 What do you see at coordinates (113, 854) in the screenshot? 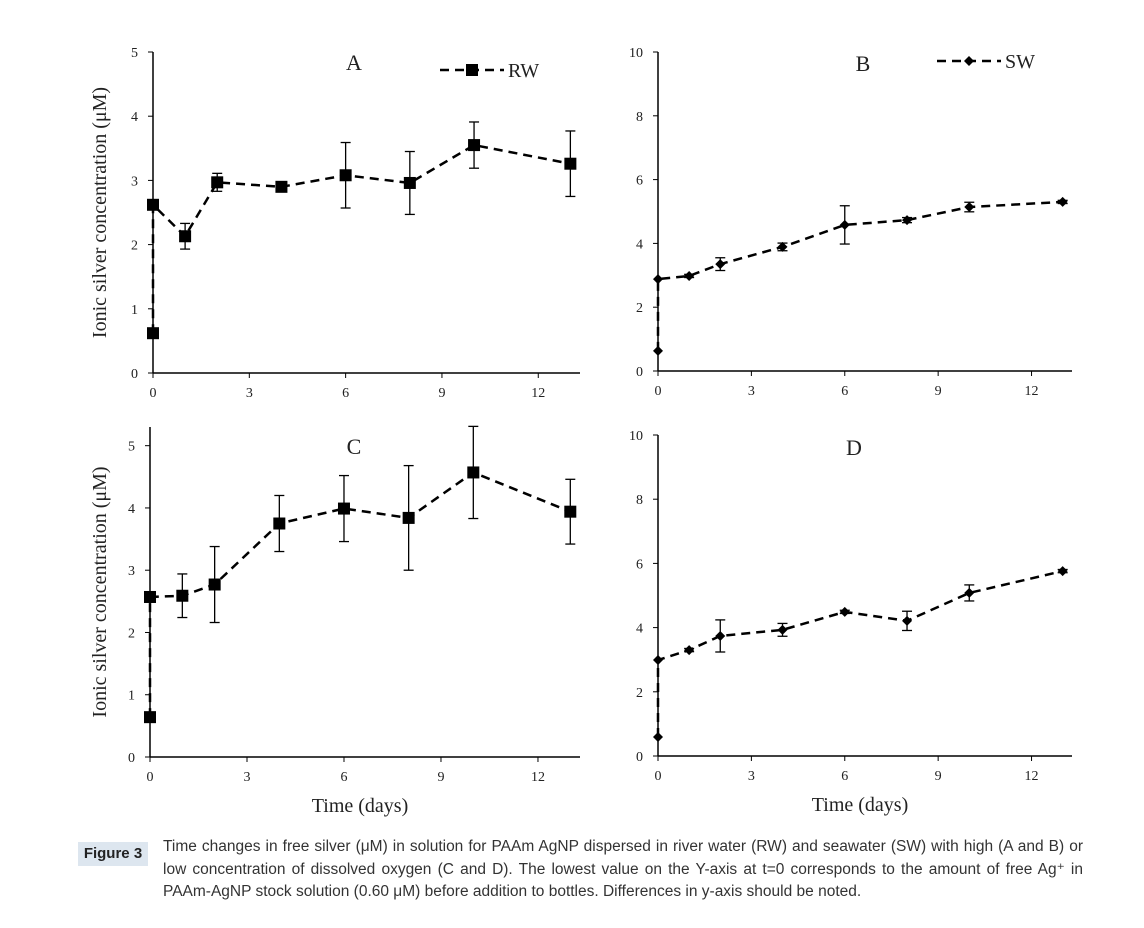
I see `figure-label: Figure 3` at bounding box center [113, 854].